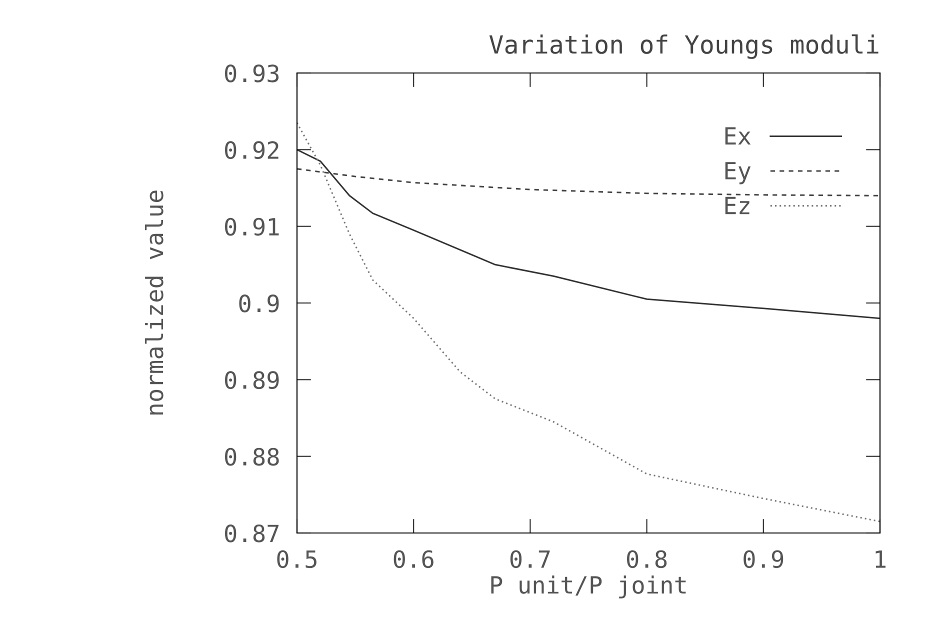 The height and width of the screenshot is (642, 927). What do you see at coordinates (683, 46) in the screenshot?
I see `chart-title: Variation of Youngs moduli` at bounding box center [683, 46].